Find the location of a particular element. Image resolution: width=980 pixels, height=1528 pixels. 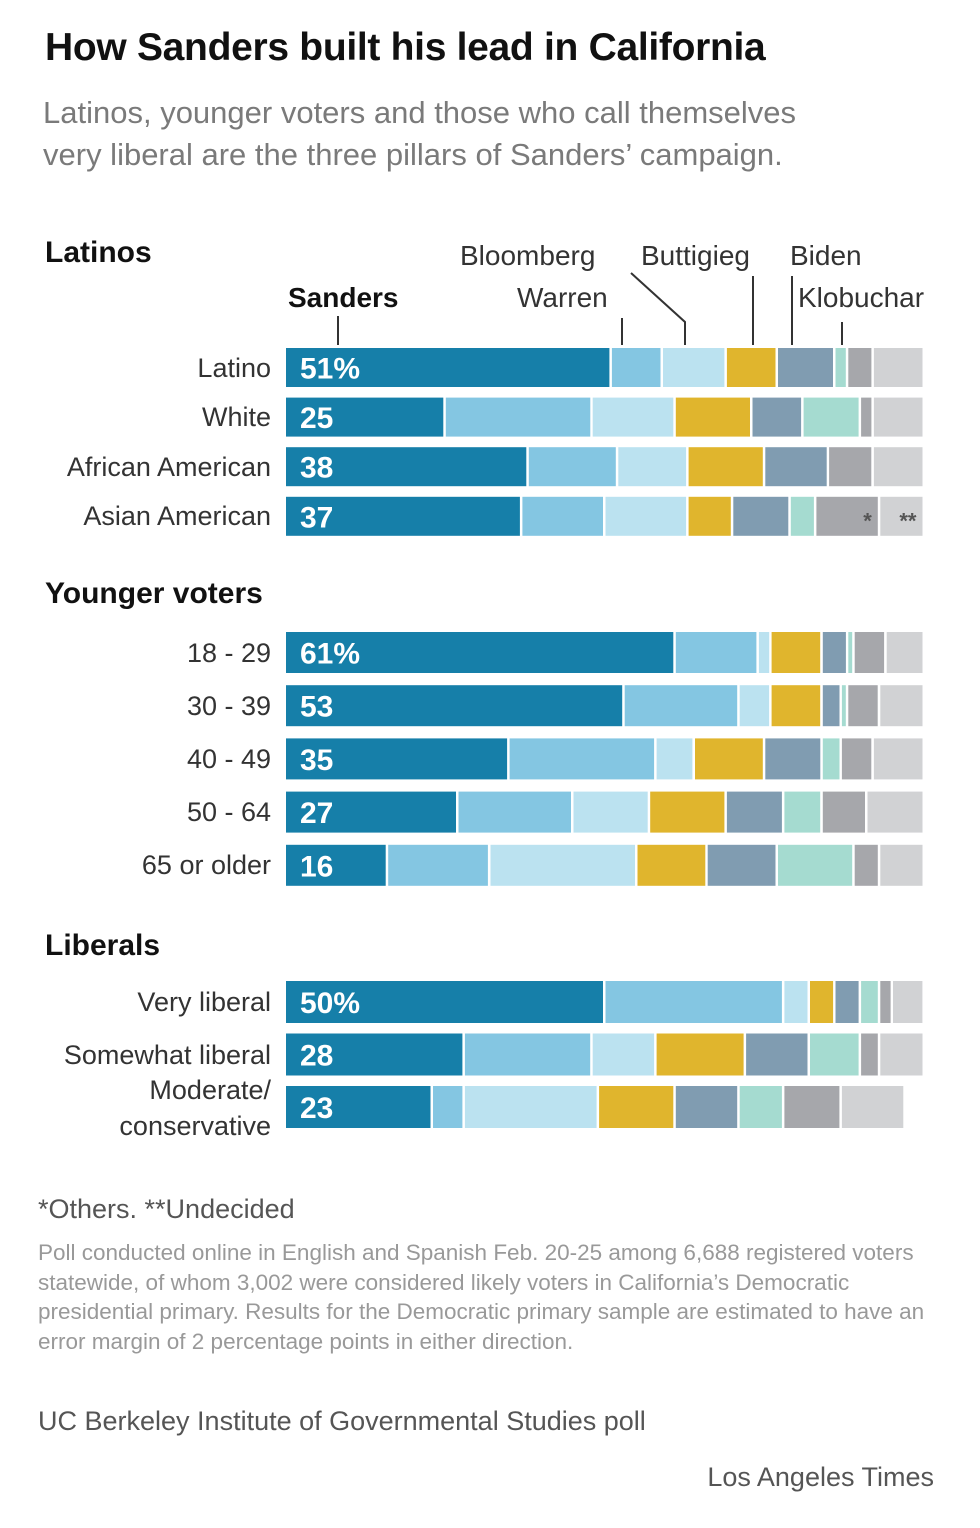

bar-row-very-liberal: 50% is located at coordinates (604, 1002).